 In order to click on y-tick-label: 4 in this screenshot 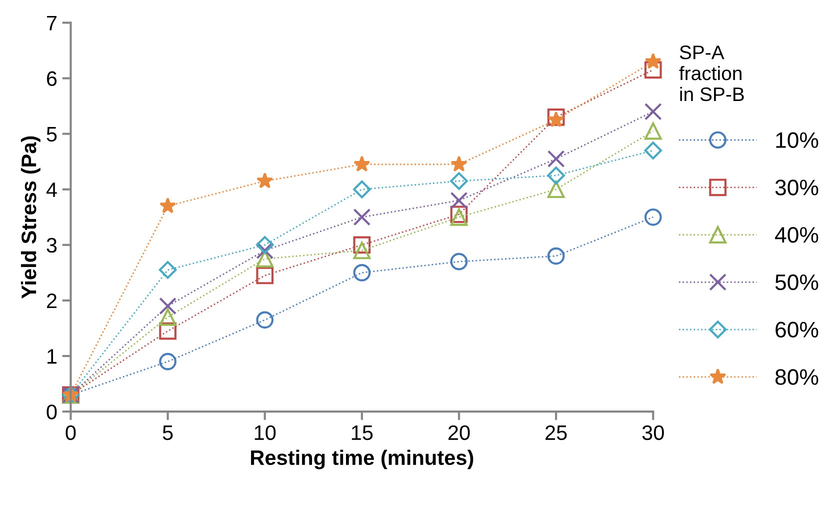, I will do `click(51, 189)`.